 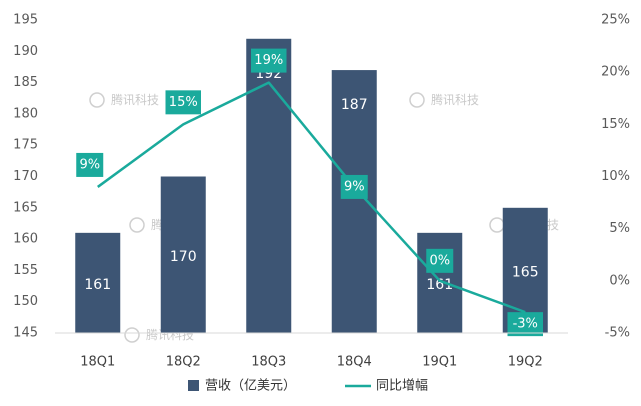 I want to click on x-tick-label: 18Q1, so click(x=97, y=362).